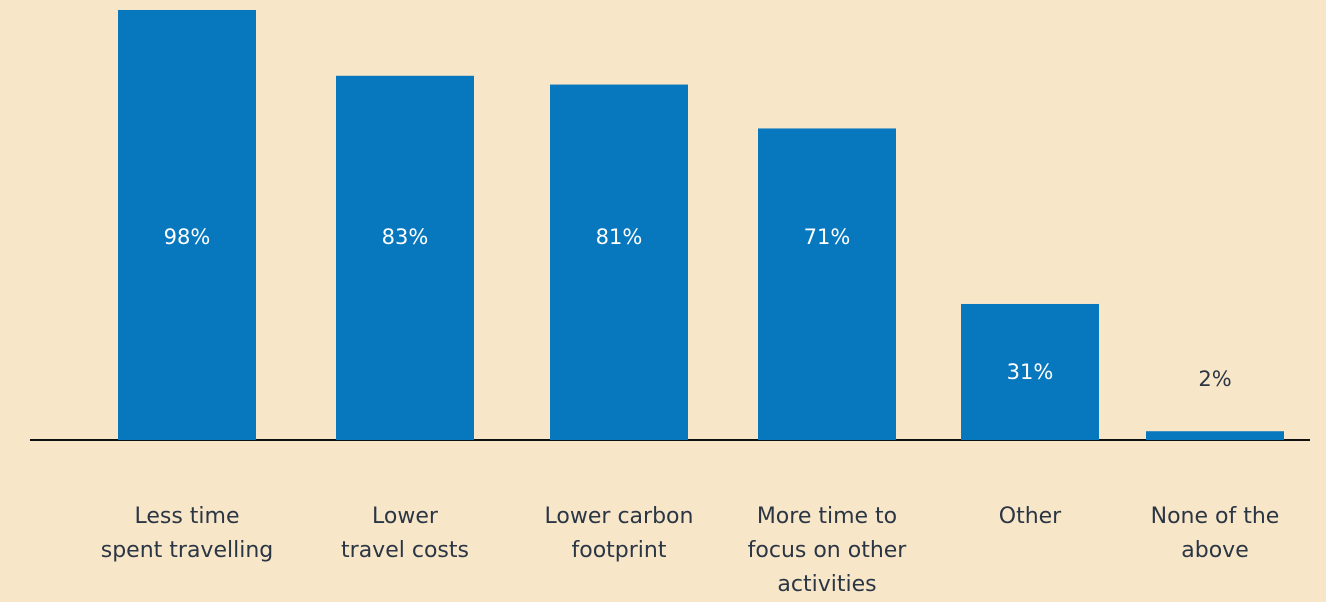 This screenshot has height=602, width=1326. What do you see at coordinates (1215, 379) in the screenshot?
I see `value-label: 2%` at bounding box center [1215, 379].